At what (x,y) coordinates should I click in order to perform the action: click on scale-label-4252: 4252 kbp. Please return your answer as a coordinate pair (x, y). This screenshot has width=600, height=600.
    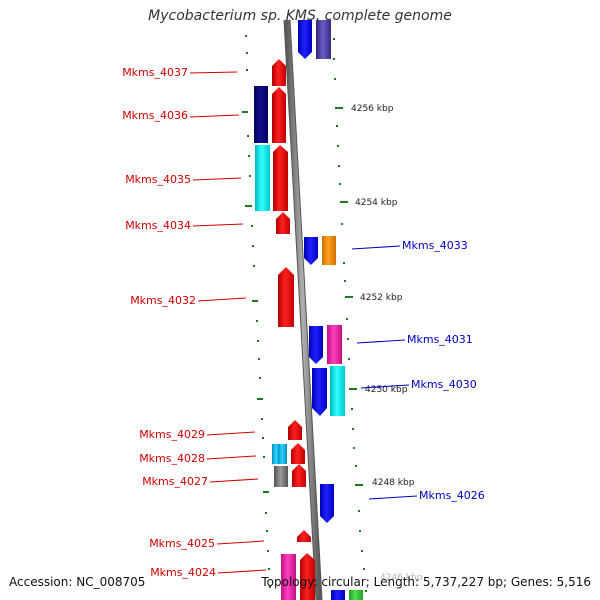
    Looking at the image, I should click on (381, 298).